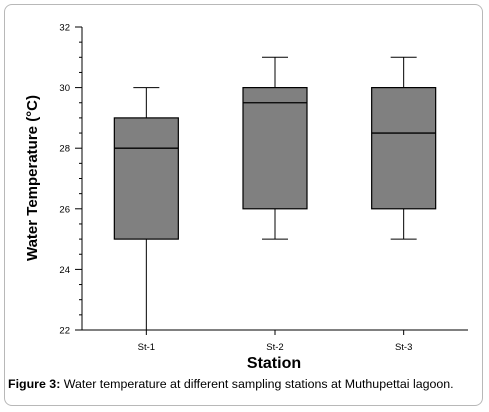 This screenshot has height=412, width=489. Describe the element at coordinates (274, 363) in the screenshot. I see `x-axis-label: Station` at that location.